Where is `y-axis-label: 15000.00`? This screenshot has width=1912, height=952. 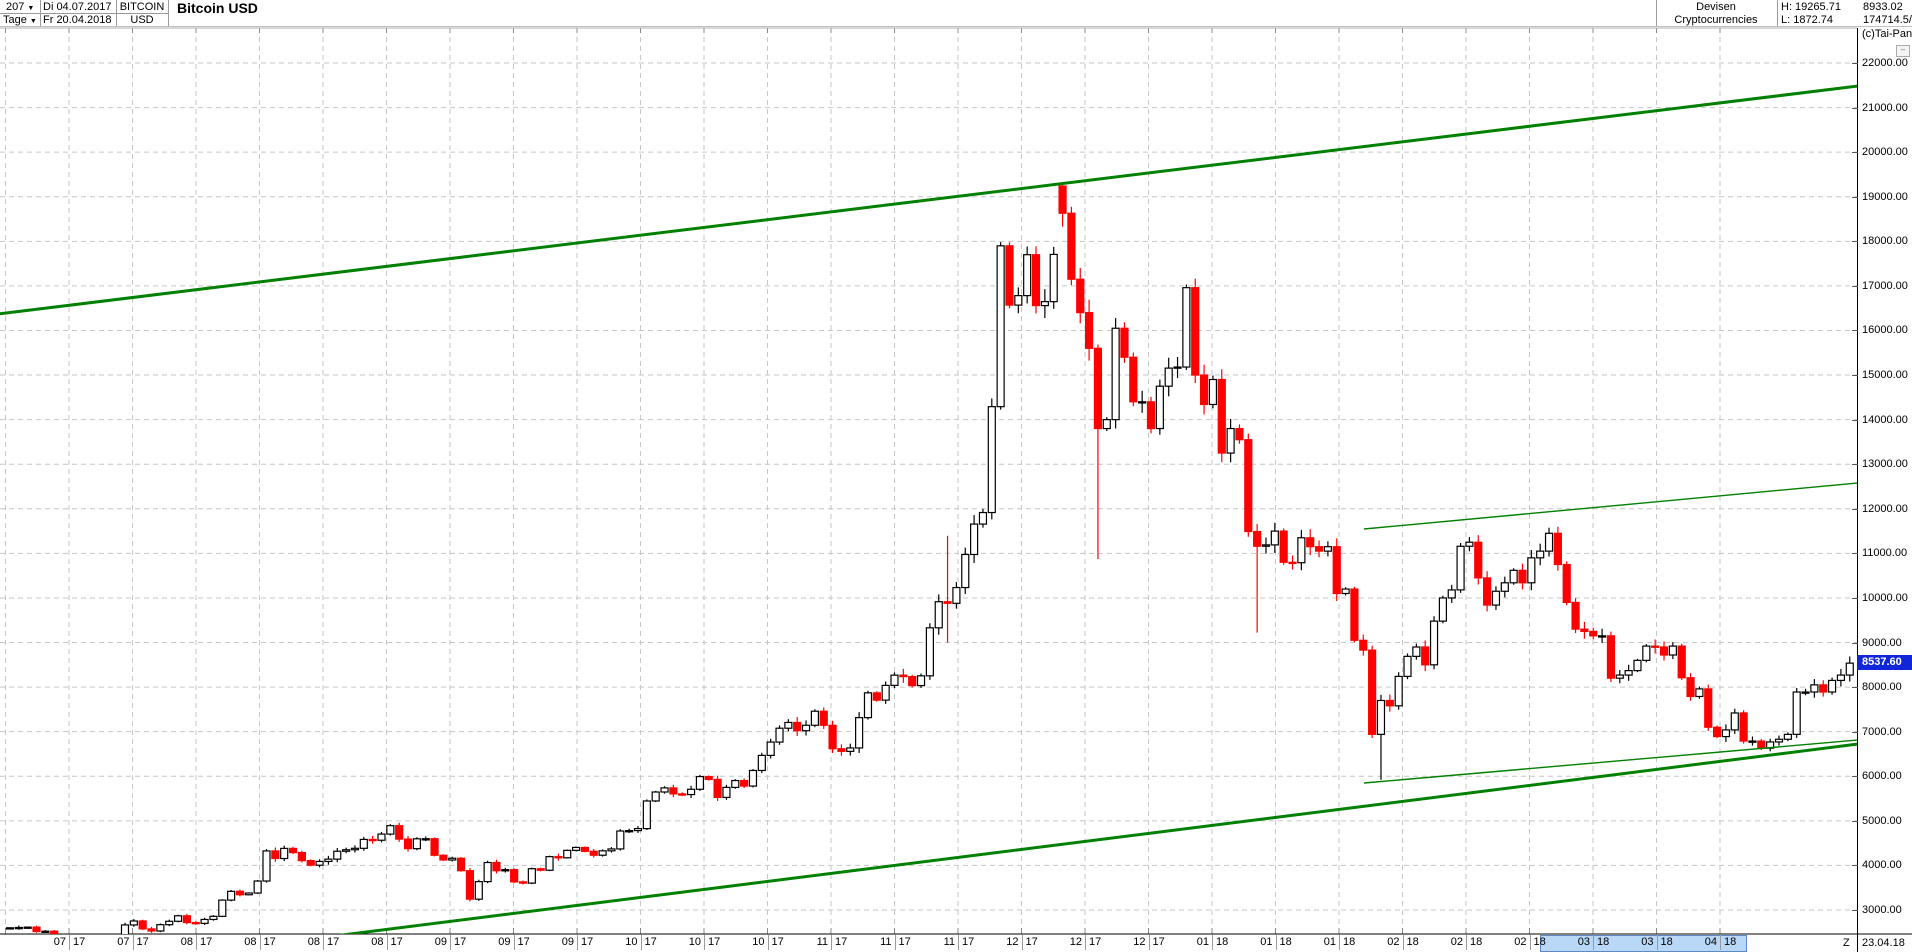 y-axis-label: 15000.00 is located at coordinates (1885, 375).